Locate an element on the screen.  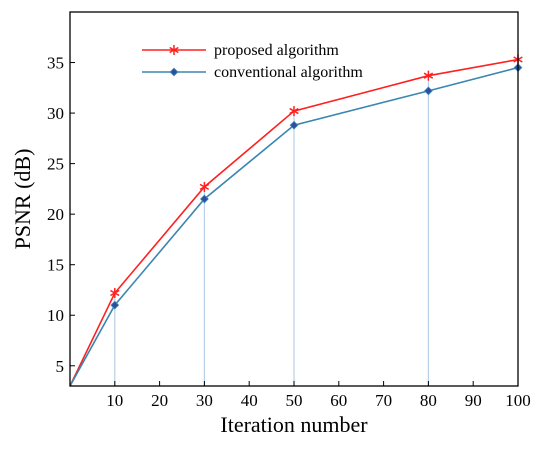
legend: proposed algorithm conventional algorithm is located at coordinates (252, 61).